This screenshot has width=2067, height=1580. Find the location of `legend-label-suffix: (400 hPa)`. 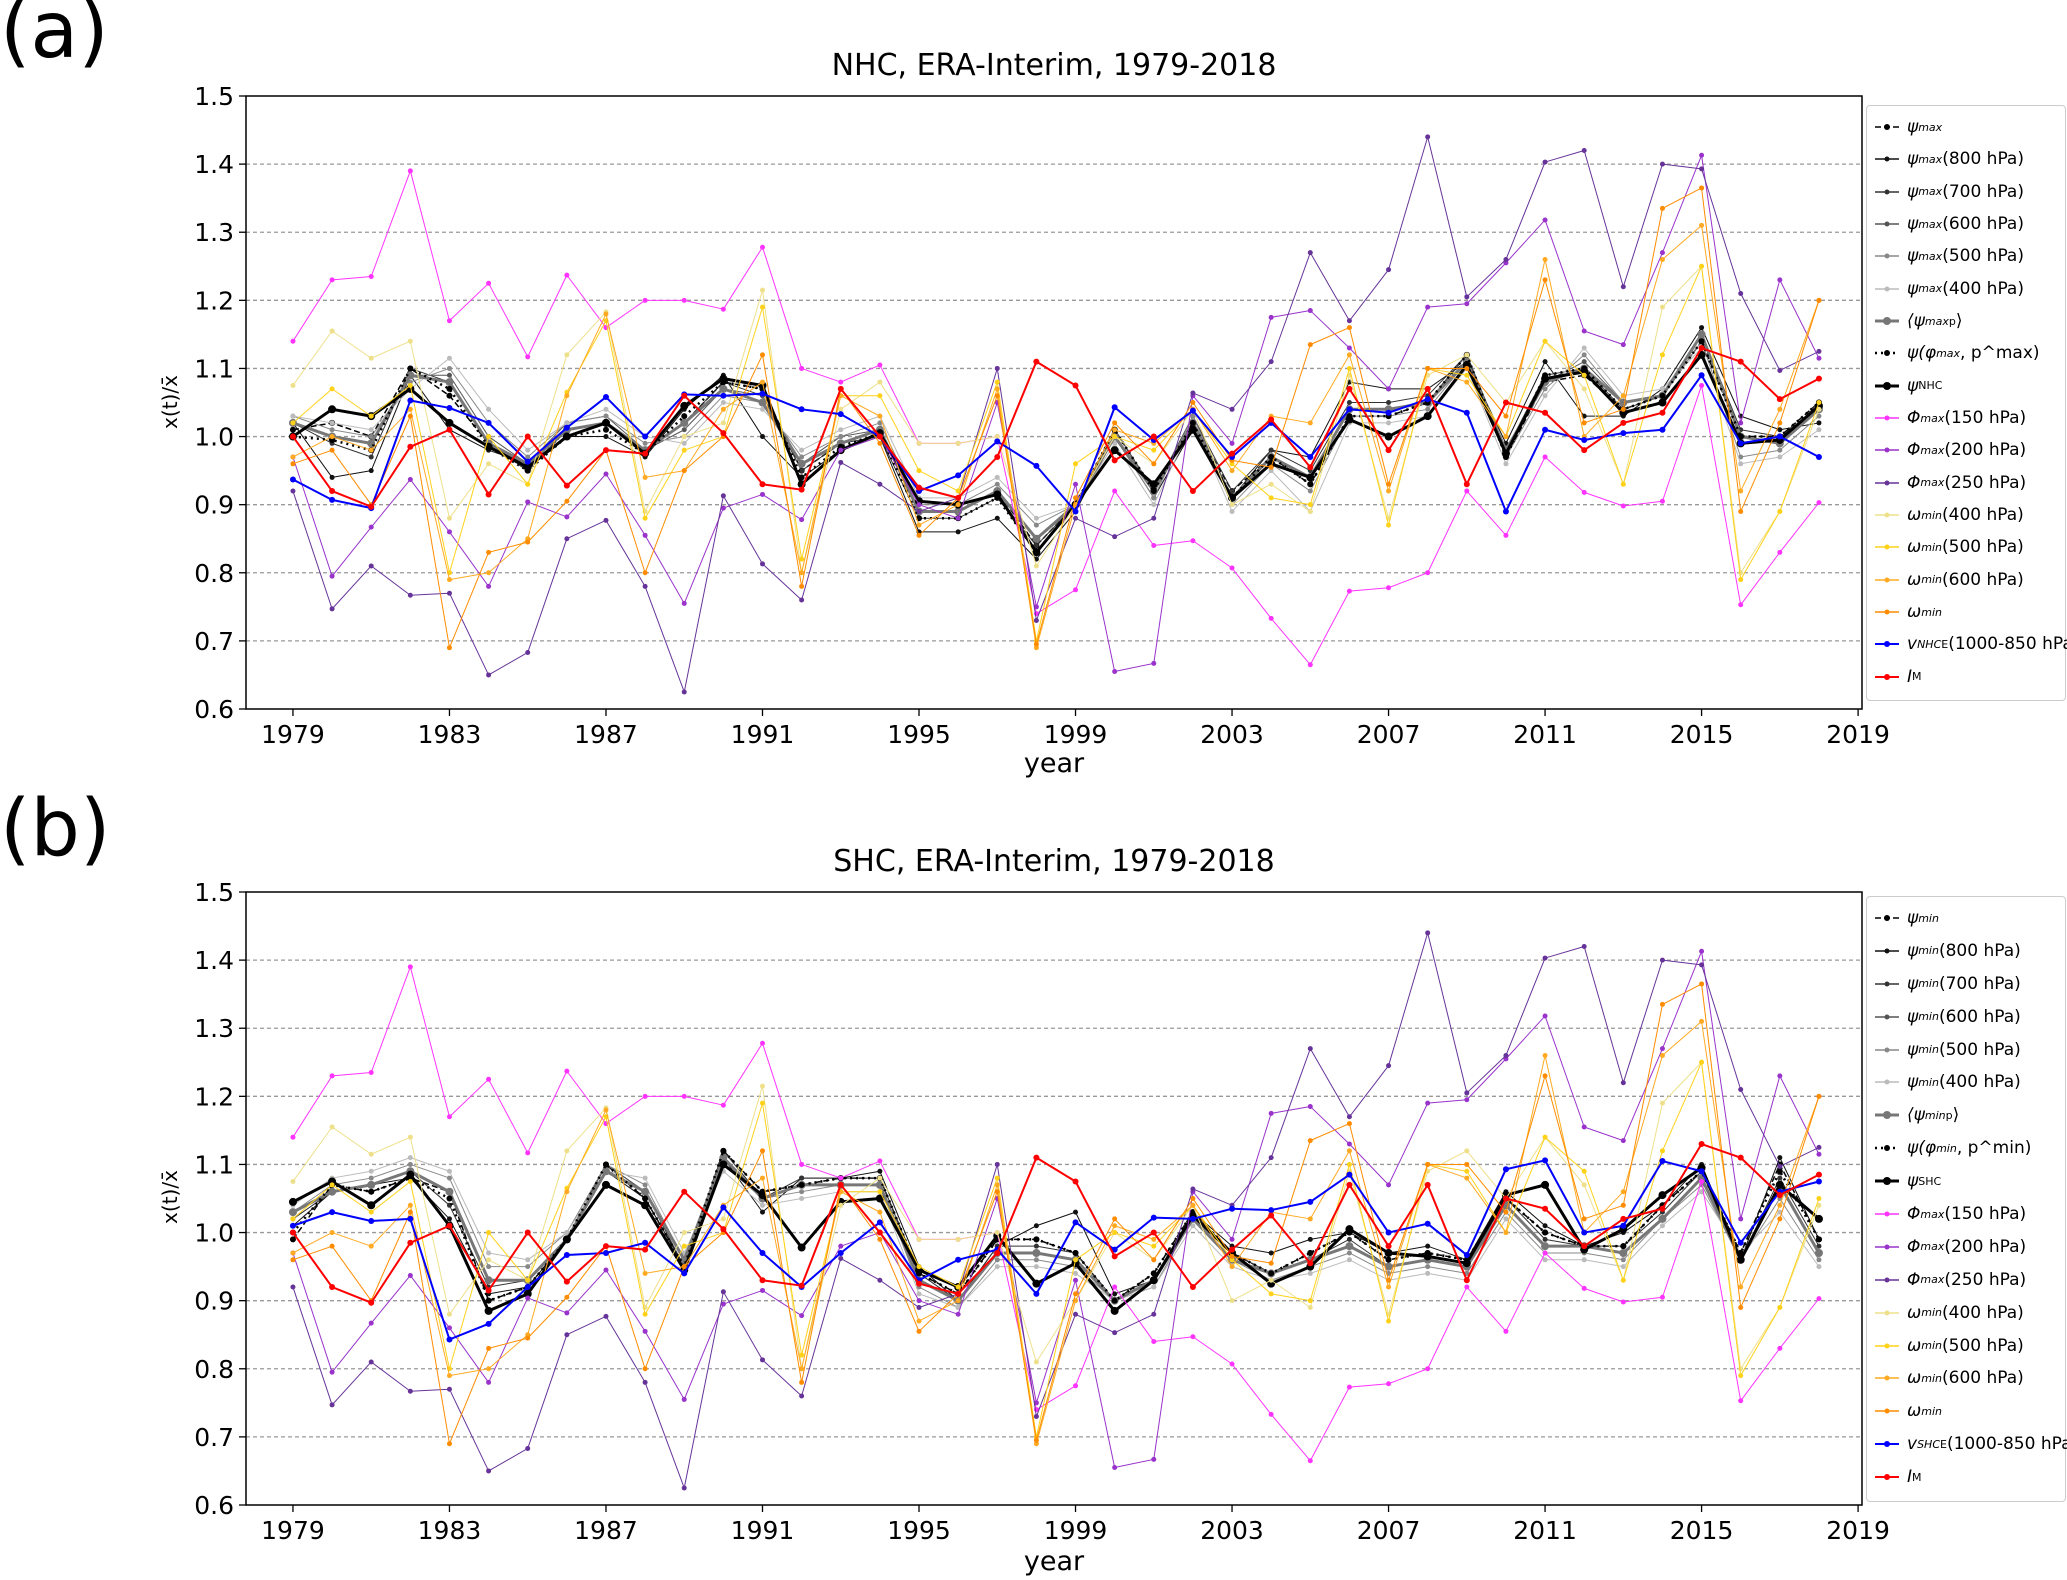

legend-label-suffix: (400 hPa) is located at coordinates (1983, 515).